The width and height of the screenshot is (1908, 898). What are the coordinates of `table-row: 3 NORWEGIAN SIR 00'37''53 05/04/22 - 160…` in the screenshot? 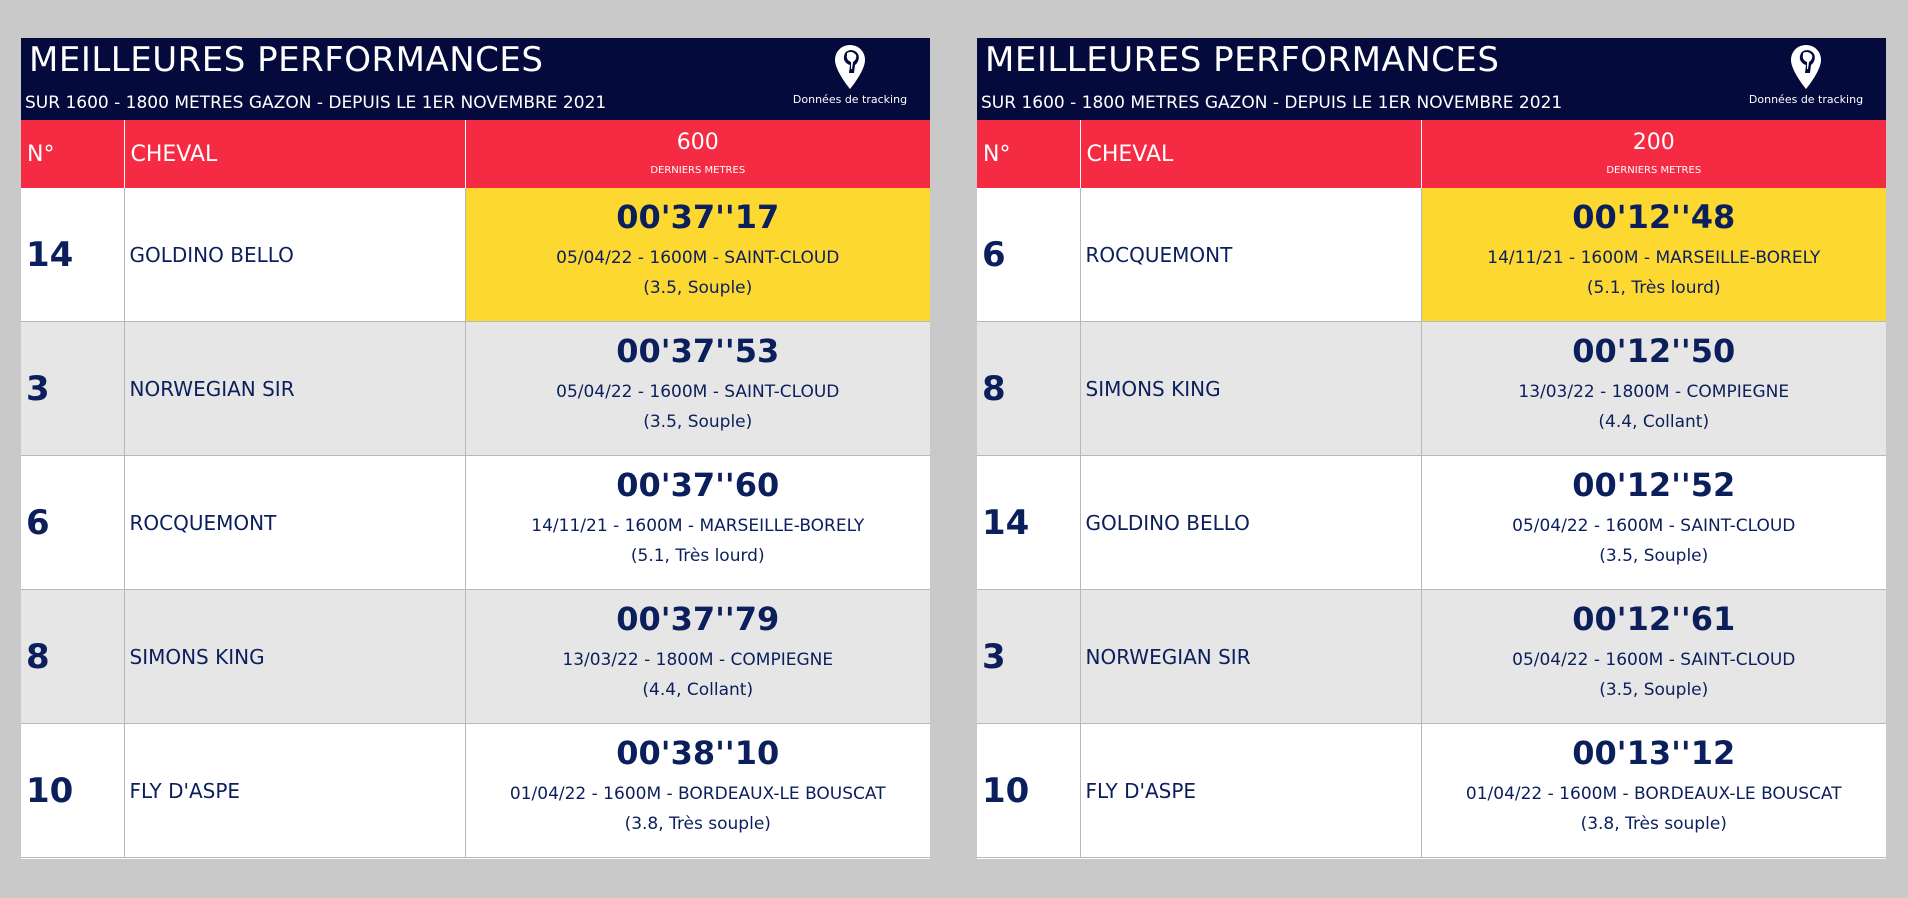 It's located at (475, 388).